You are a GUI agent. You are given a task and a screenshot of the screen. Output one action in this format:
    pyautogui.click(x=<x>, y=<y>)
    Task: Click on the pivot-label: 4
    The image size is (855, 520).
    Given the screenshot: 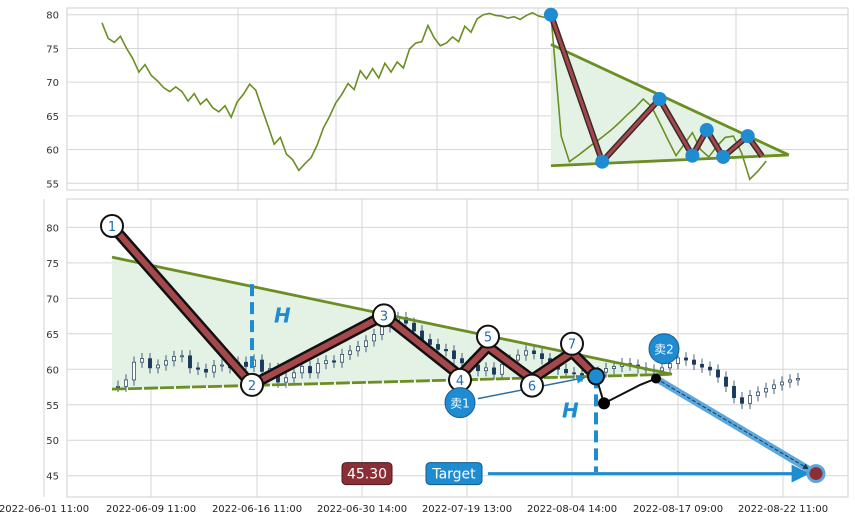 What is the action you would take?
    pyautogui.click(x=460, y=381)
    